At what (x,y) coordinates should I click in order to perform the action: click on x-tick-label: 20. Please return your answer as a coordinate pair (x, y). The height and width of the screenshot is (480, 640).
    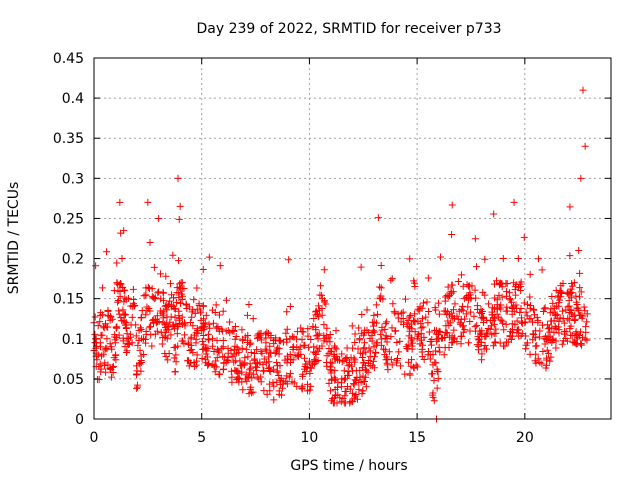
    Looking at the image, I should click on (525, 438).